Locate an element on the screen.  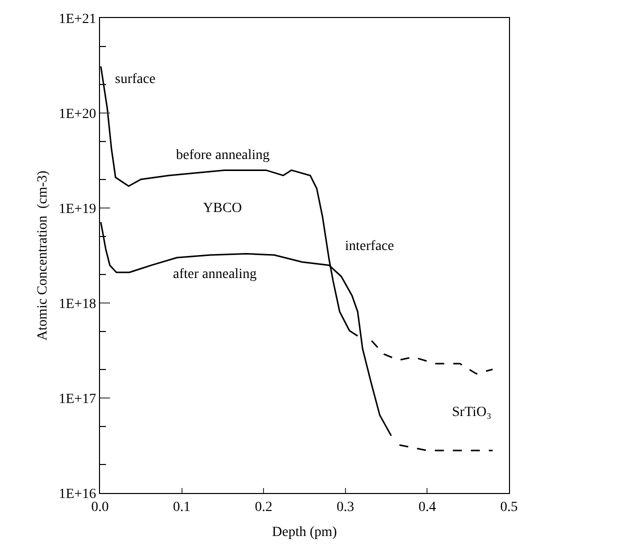
x-tick-label: 0.2 is located at coordinates (263, 507).